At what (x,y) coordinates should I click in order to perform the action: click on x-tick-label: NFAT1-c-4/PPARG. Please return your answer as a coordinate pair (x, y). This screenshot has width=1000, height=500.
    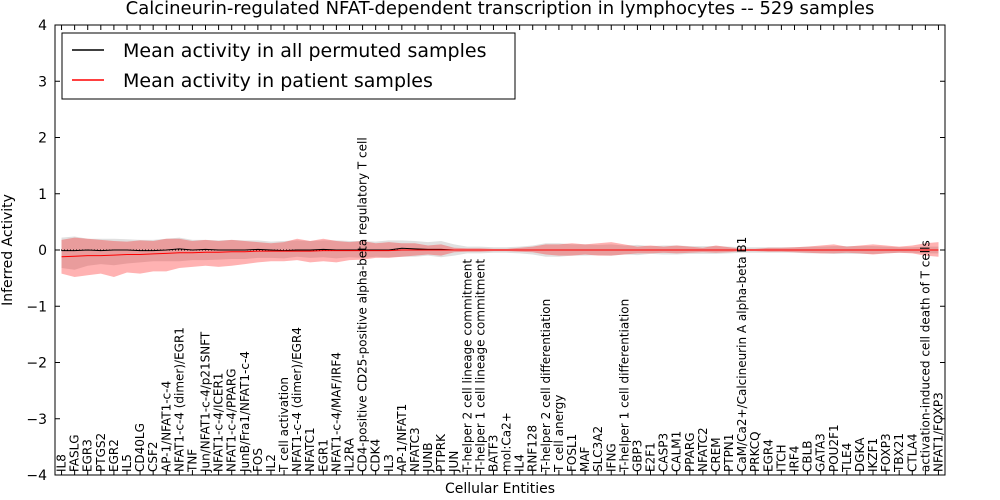
    Looking at the image, I should click on (232, 420).